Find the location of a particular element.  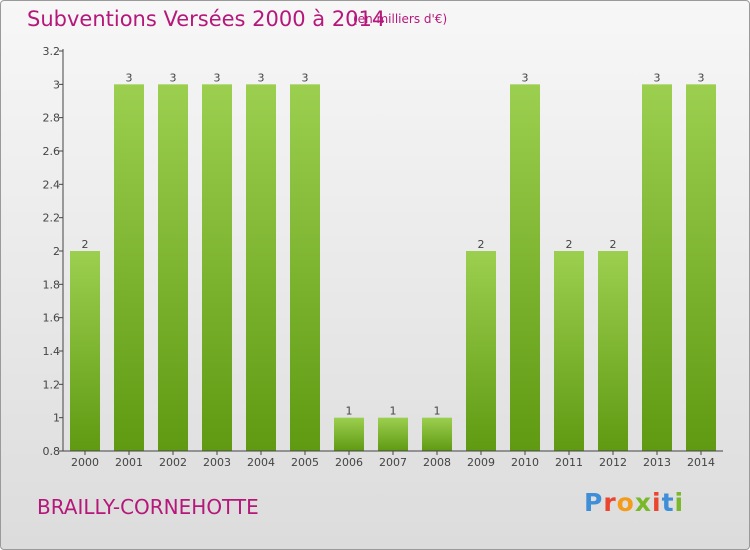

x-tick-label: 2005 is located at coordinates (305, 462).